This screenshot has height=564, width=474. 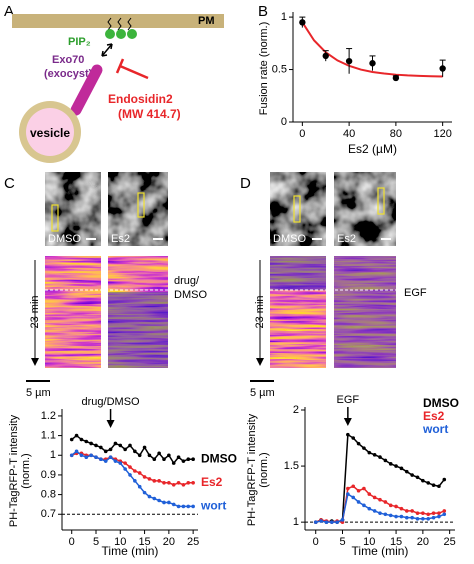 What do you see at coordinates (423, 542) in the screenshot?
I see `x-tick-label: 20` at bounding box center [423, 542].